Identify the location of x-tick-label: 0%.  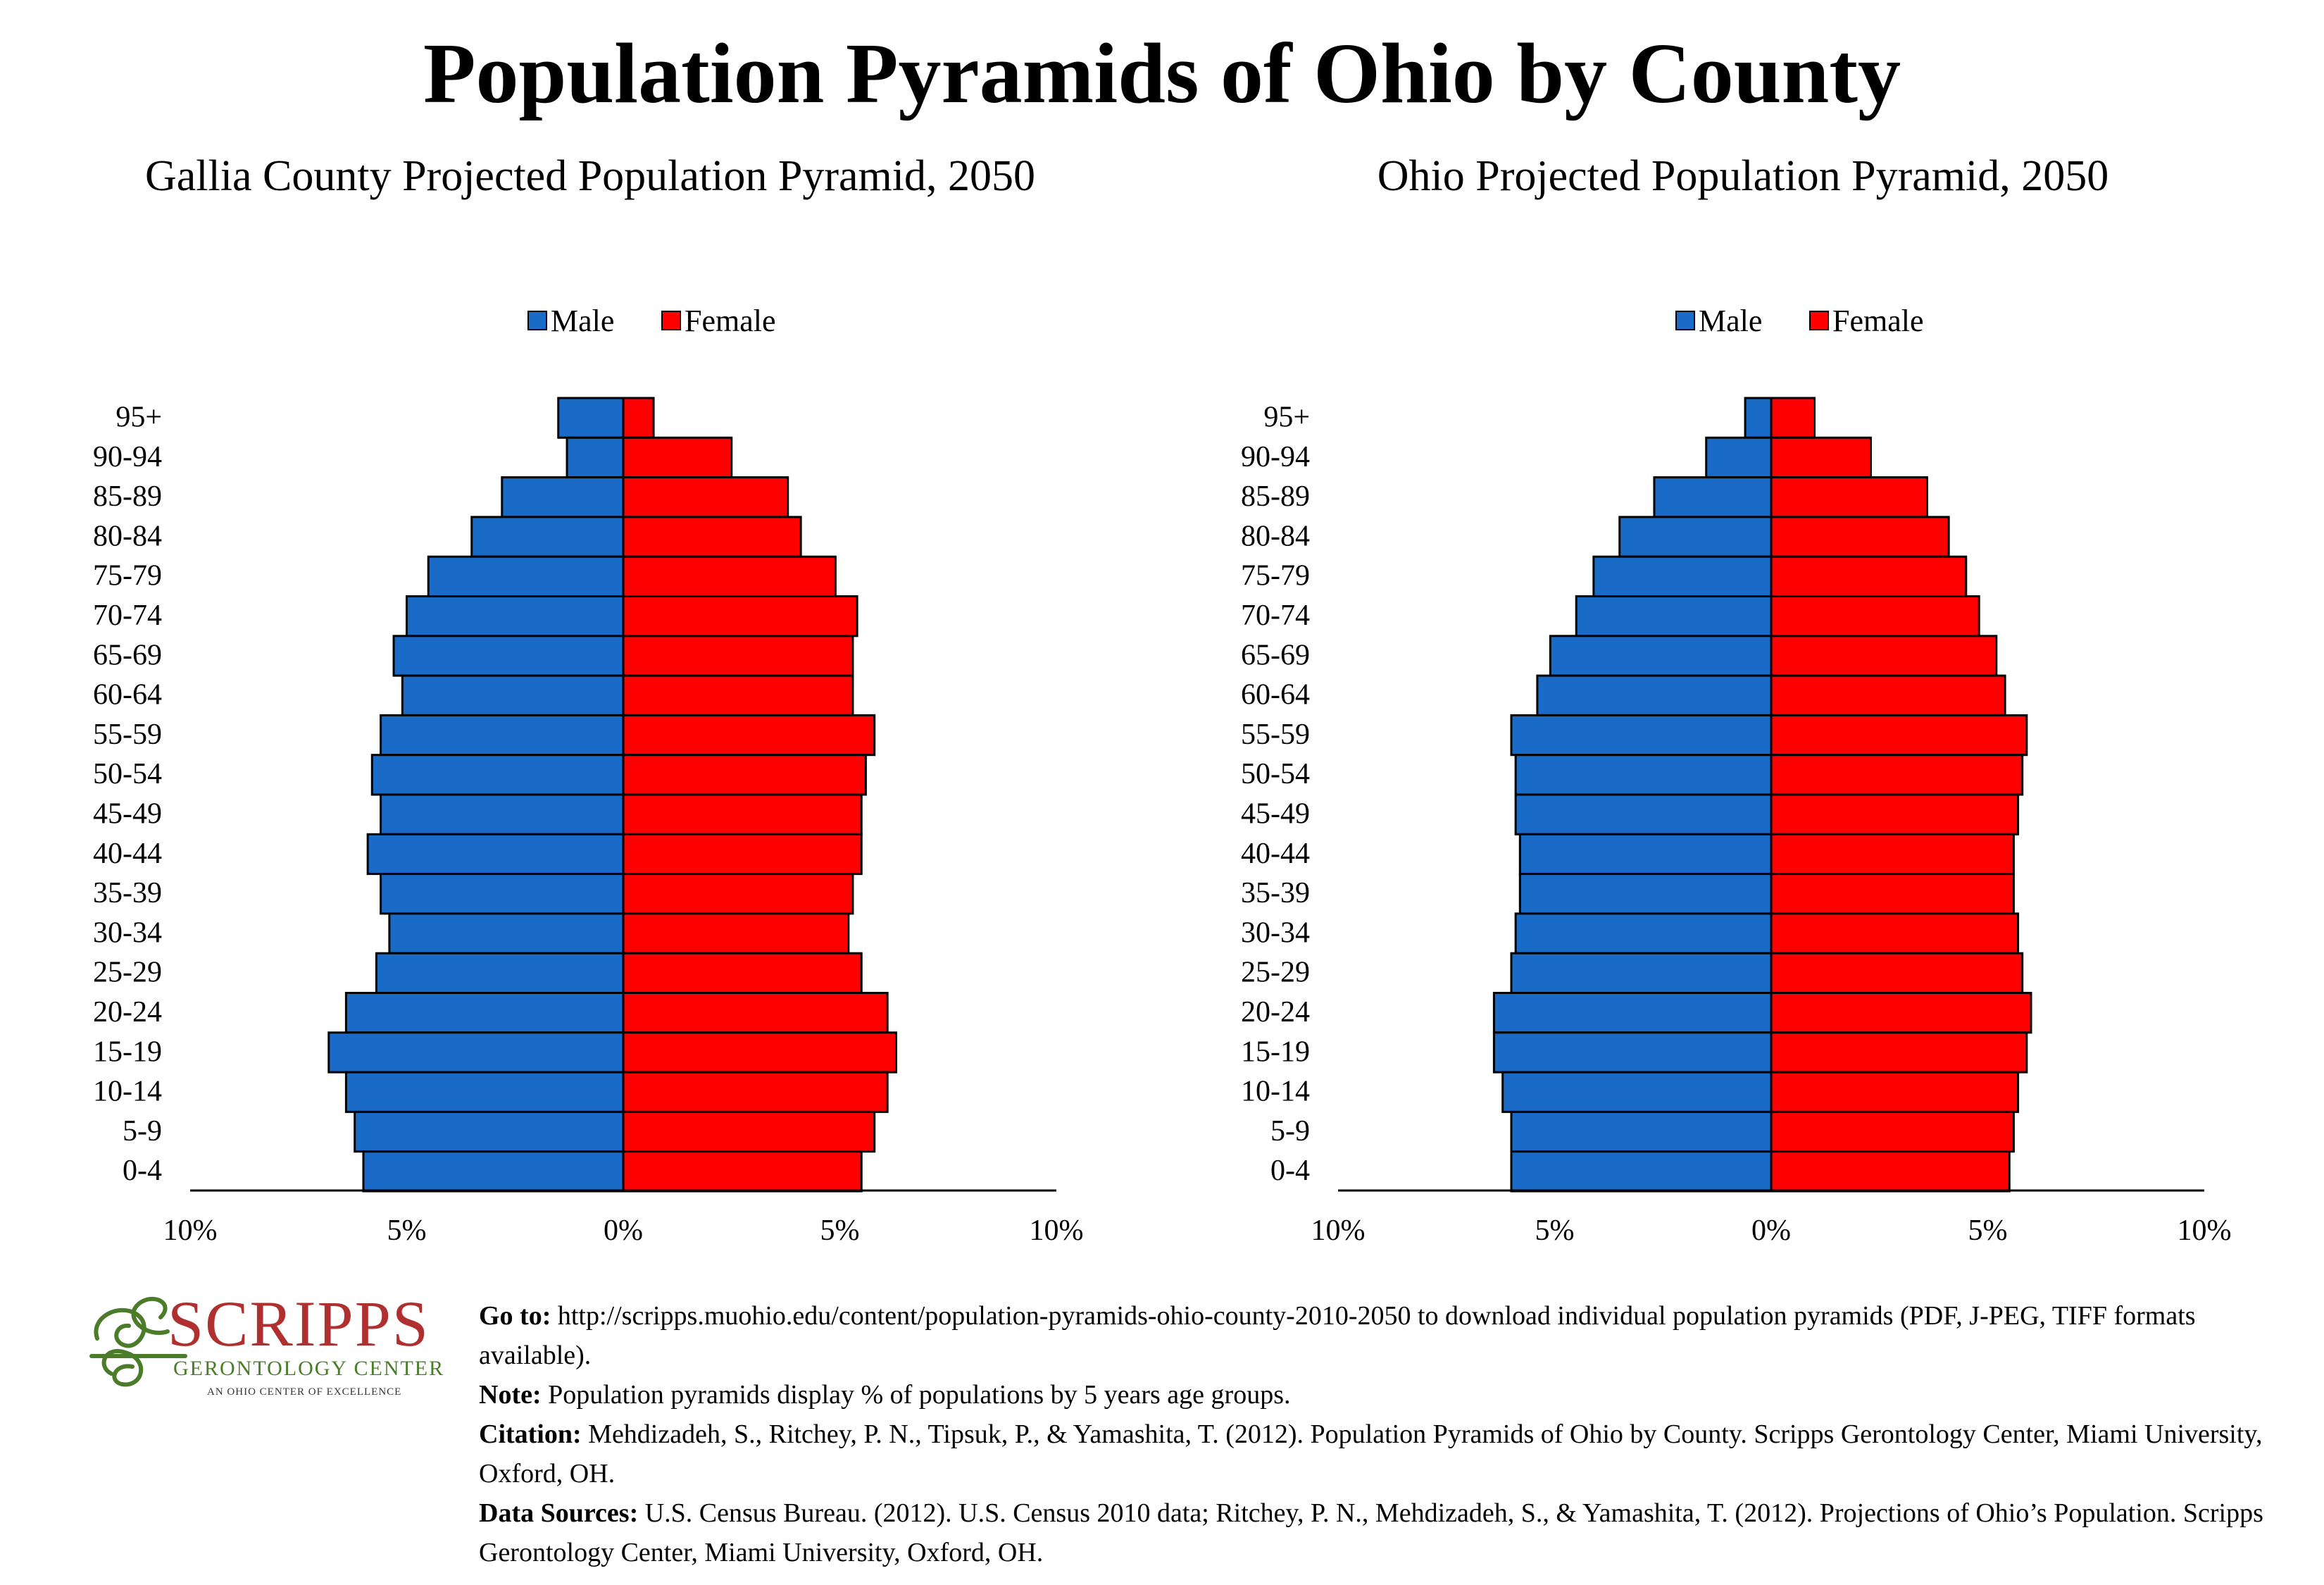
(623, 1230).